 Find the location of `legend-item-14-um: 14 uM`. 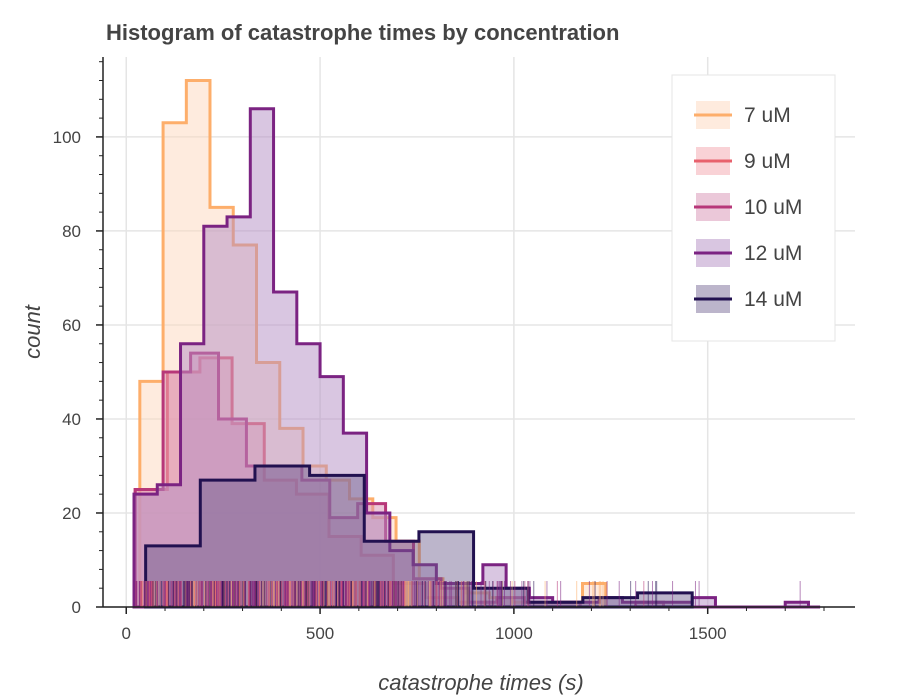

legend-item-14-um: 14 uM is located at coordinates (748, 299).